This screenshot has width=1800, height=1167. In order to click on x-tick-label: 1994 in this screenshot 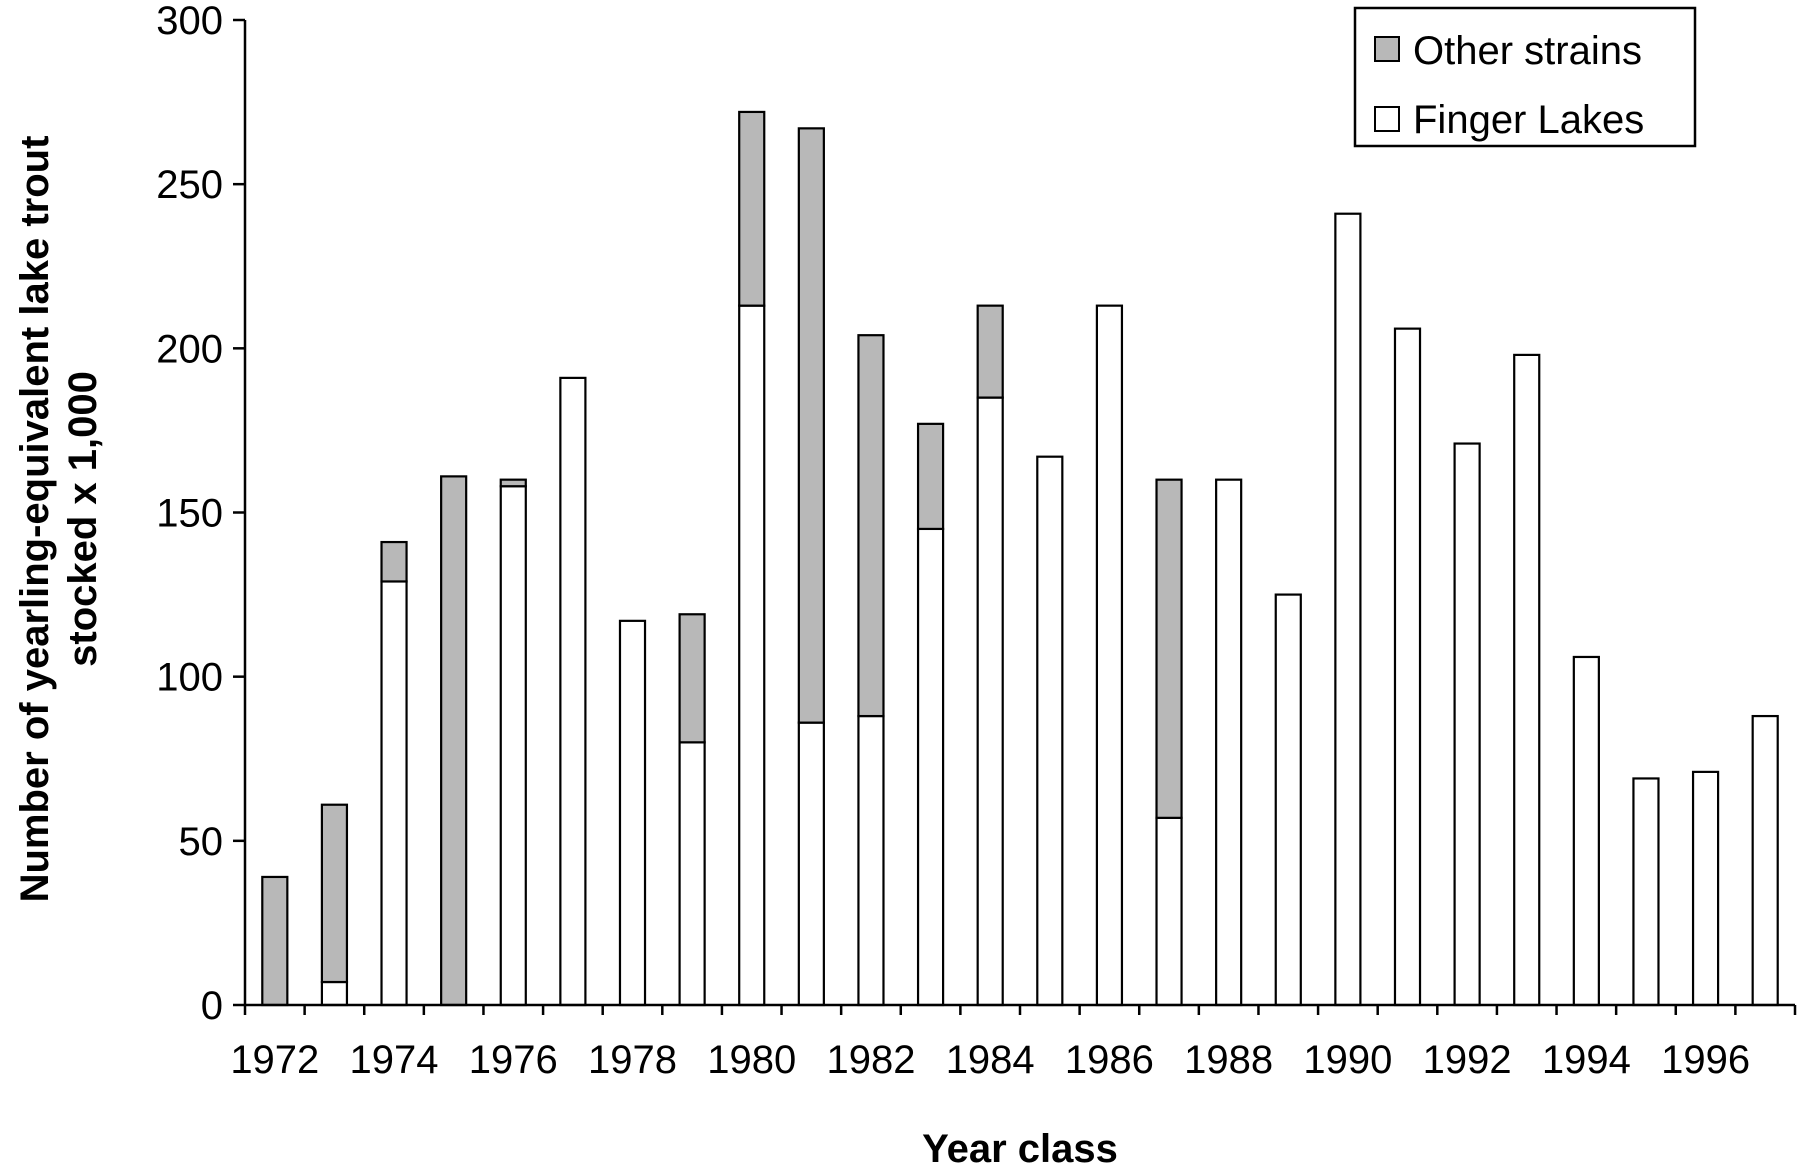, I will do `click(1586, 1060)`.